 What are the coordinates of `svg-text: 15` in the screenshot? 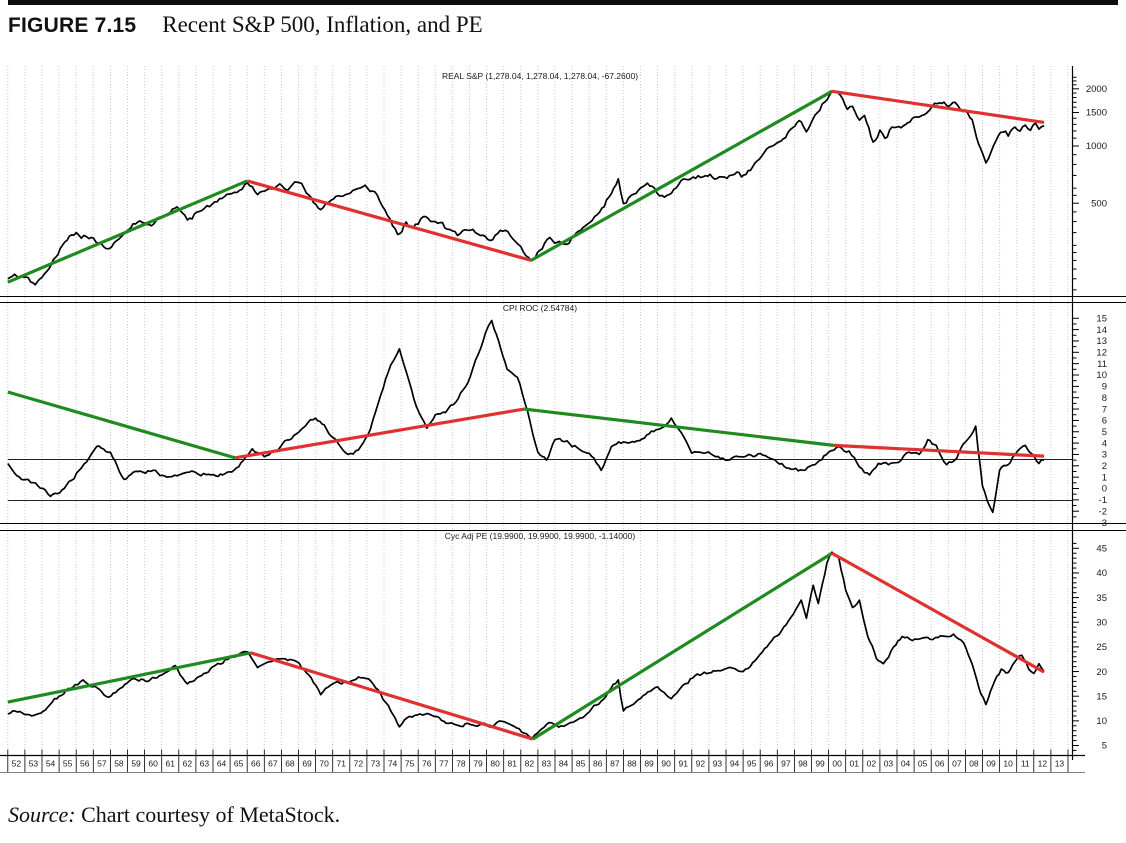 It's located at (1101, 696).